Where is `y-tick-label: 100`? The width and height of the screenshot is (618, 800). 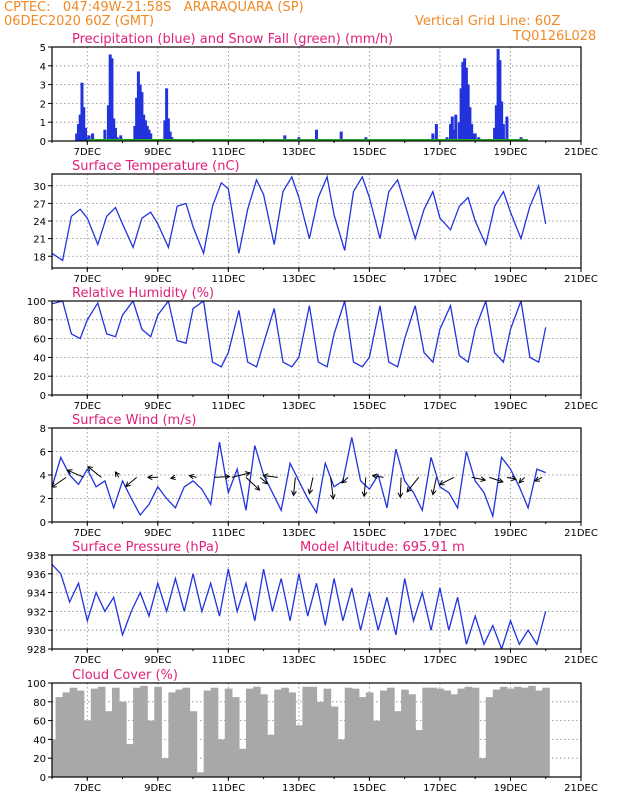
y-tick-label: 100 is located at coordinates (36, 302).